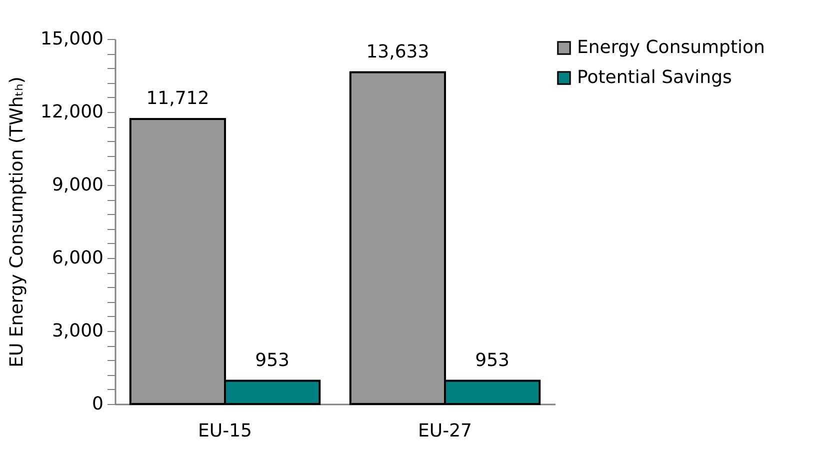 Image resolution: width=827 pixels, height=466 pixels. I want to click on y-tick-label: 15,000, so click(72, 39).